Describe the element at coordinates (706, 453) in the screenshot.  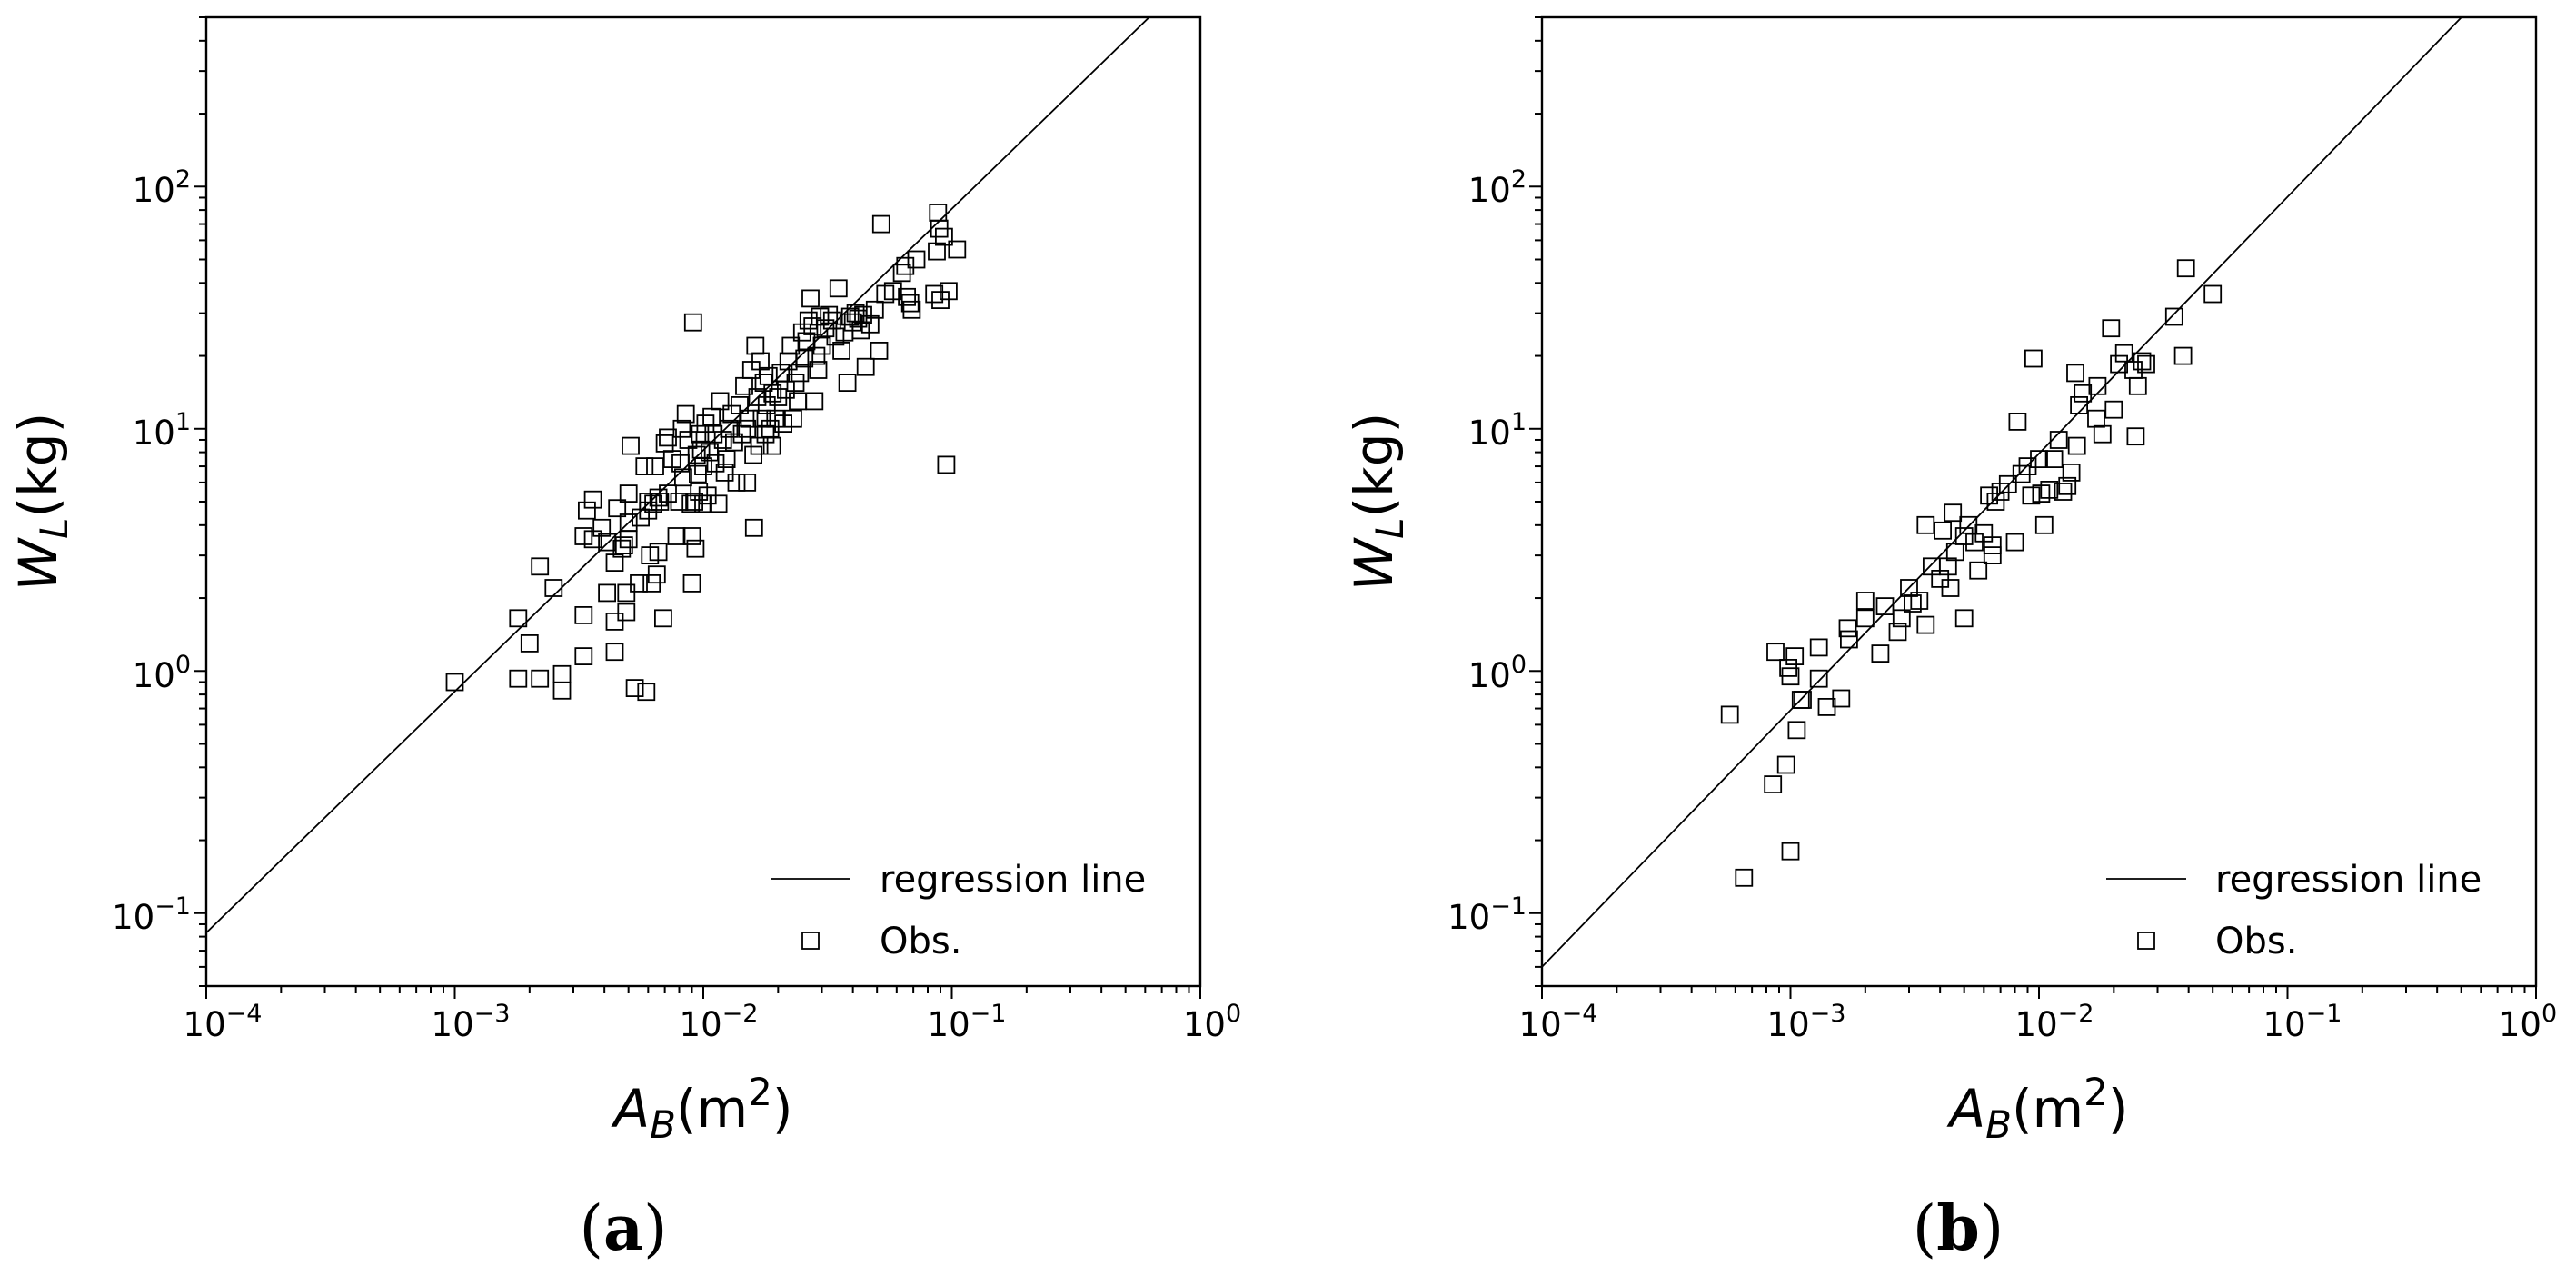
I see `observation-points-layer-a` at that location.